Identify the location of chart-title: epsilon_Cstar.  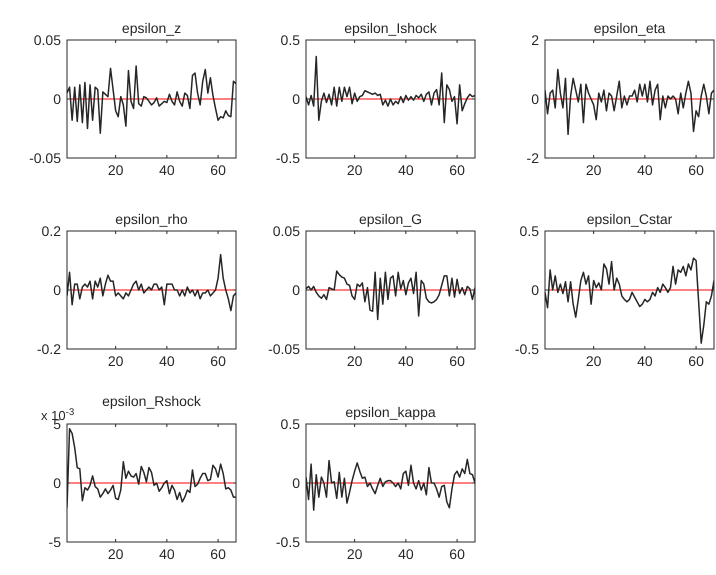
(629, 219).